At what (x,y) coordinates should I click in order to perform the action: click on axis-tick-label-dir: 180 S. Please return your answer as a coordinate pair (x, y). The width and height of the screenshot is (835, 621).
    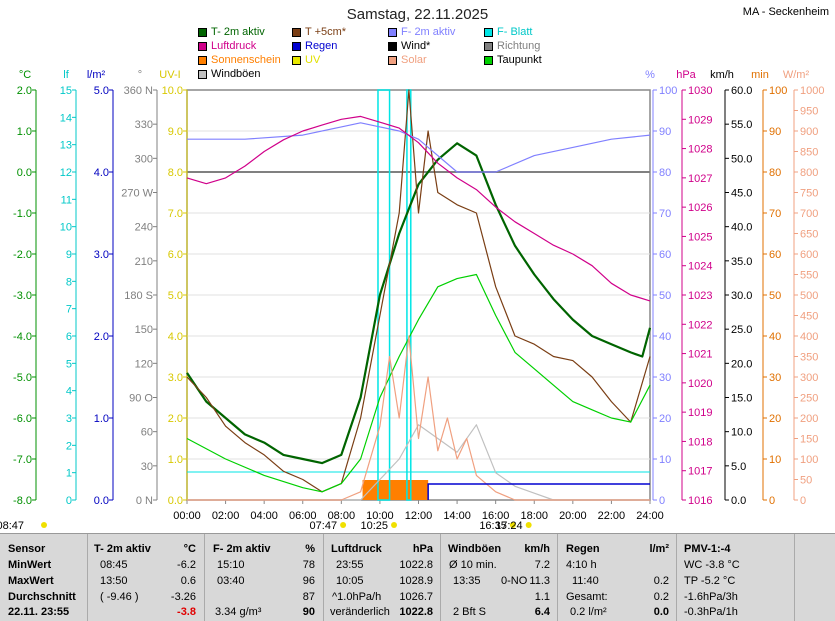
    Looking at the image, I should click on (138, 296).